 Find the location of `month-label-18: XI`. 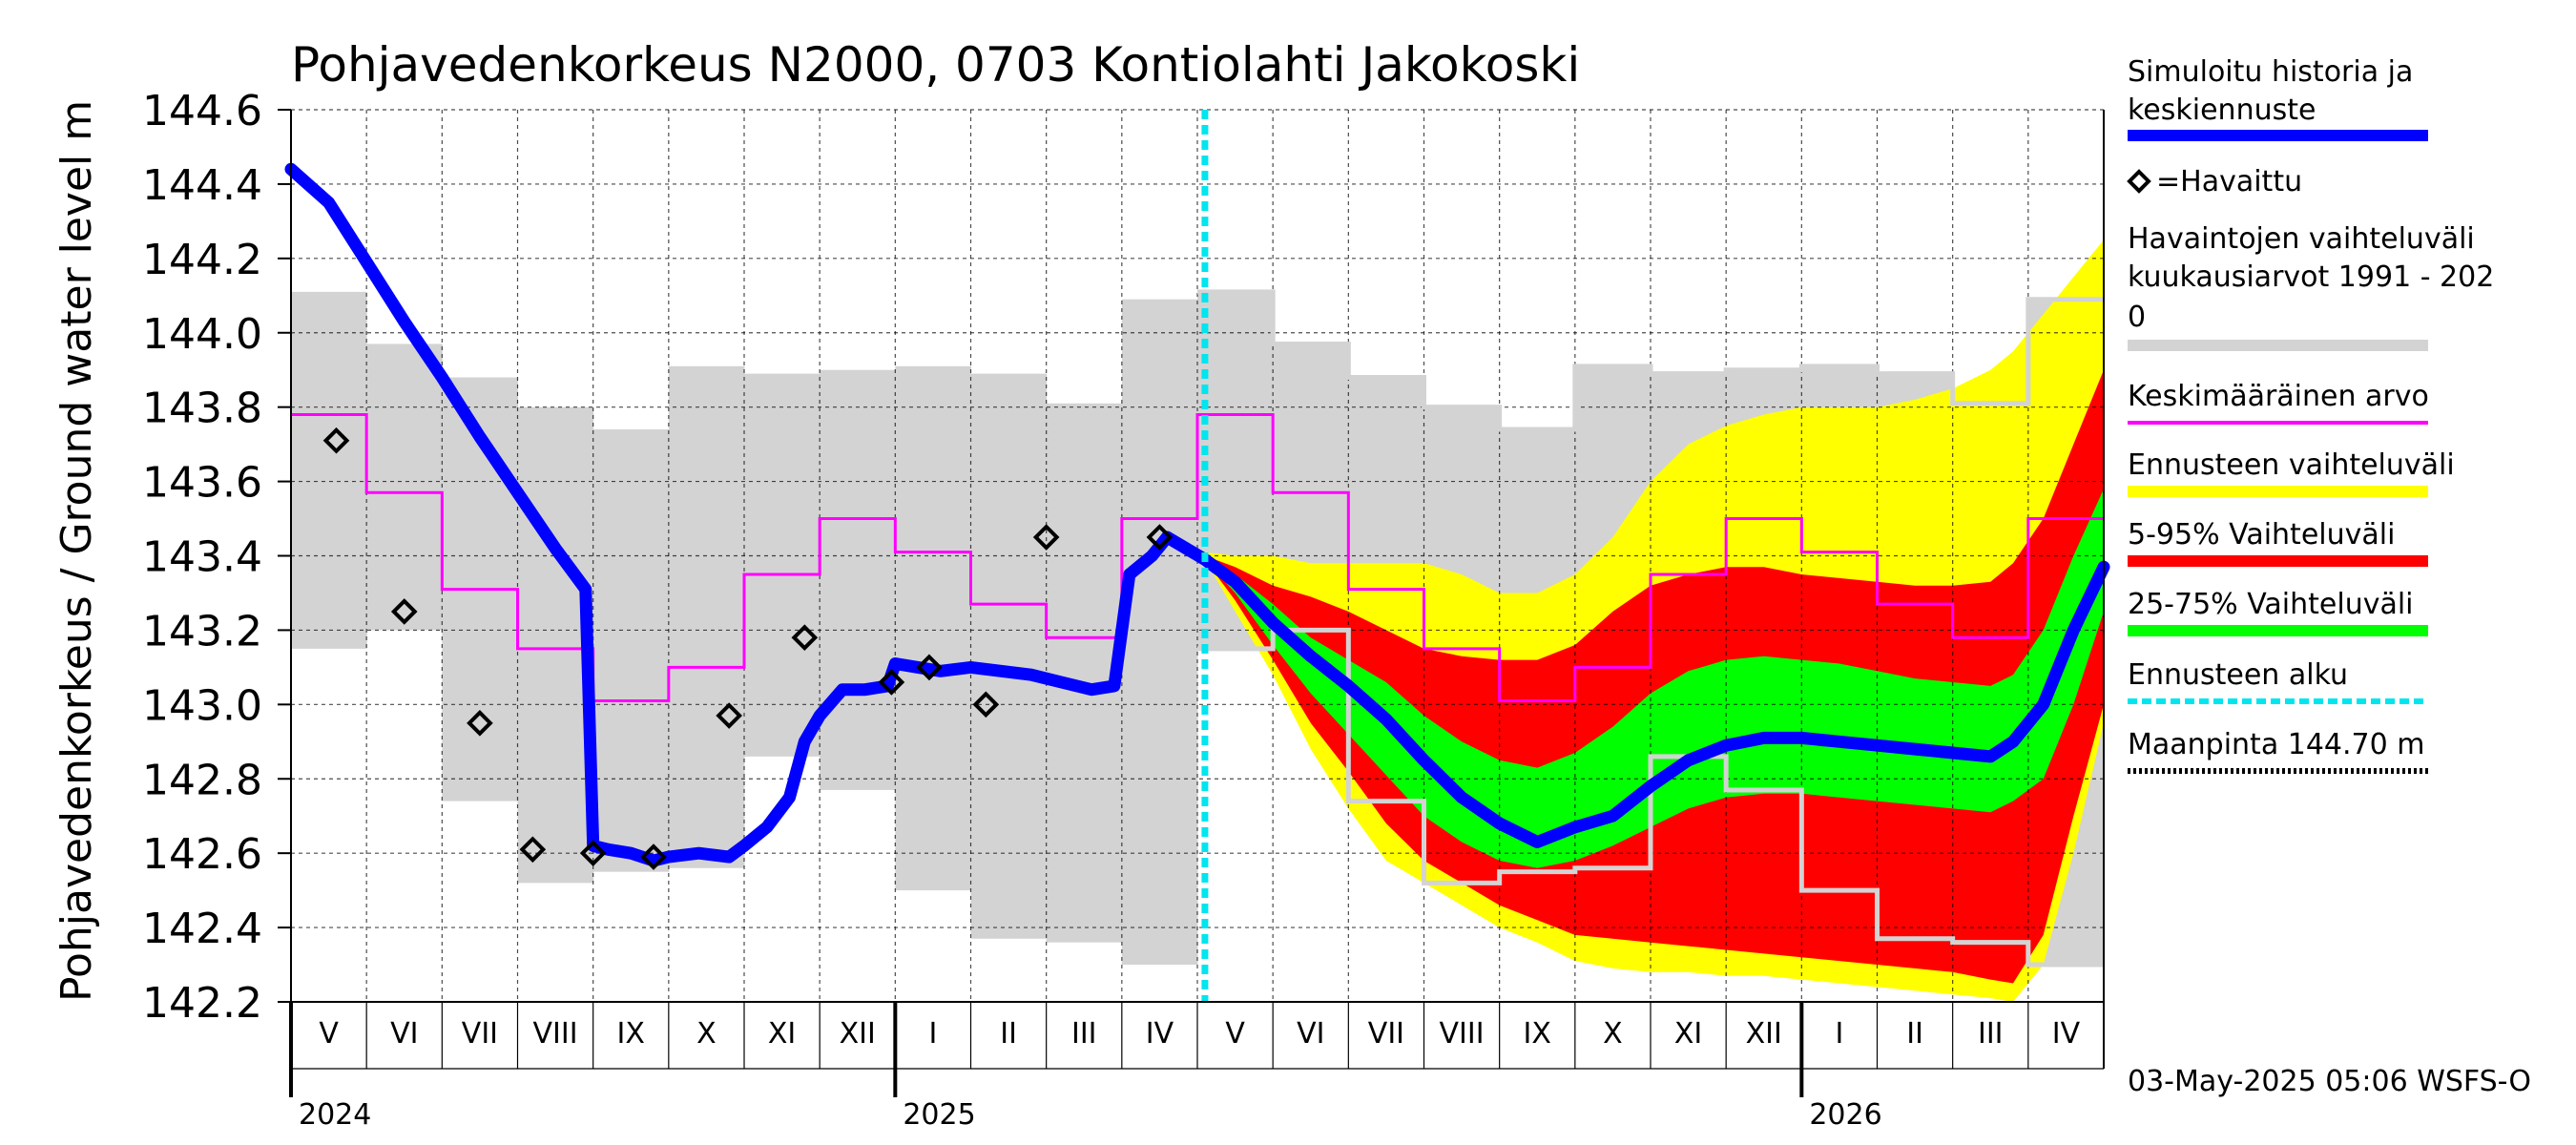

month-label-18: XI is located at coordinates (1688, 1034).